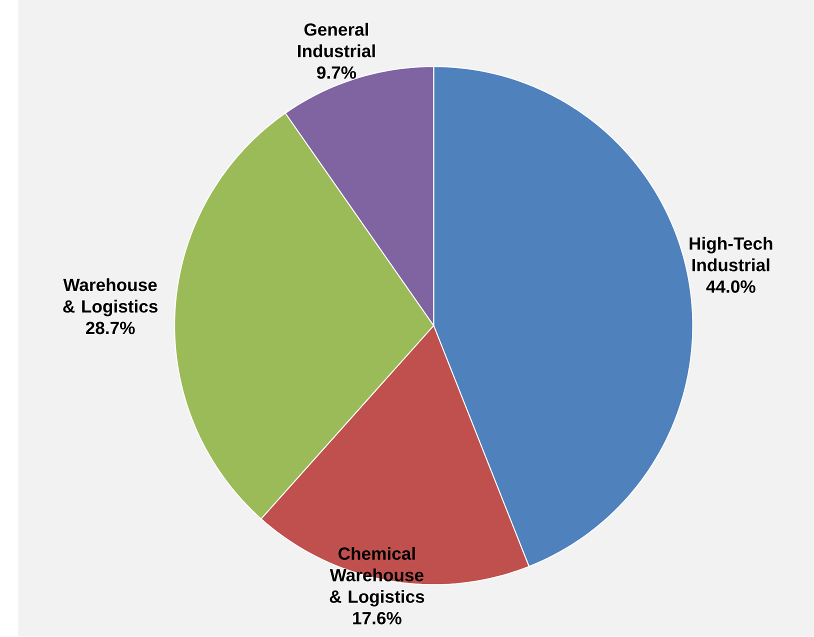  I want to click on data-label: 44.0%, so click(731, 287).